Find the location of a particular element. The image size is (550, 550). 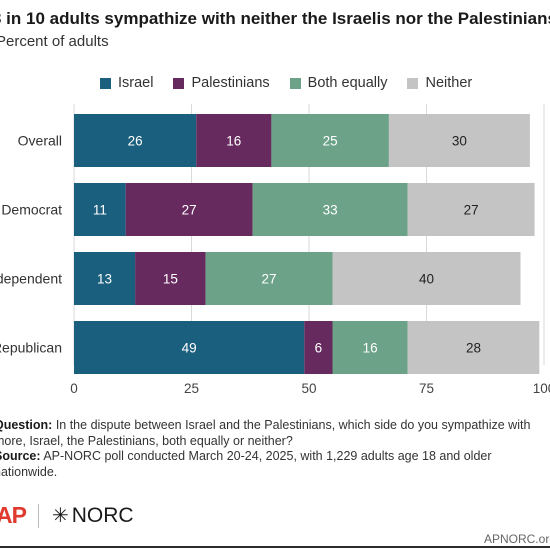

category-label: Democrat is located at coordinates (31, 210).